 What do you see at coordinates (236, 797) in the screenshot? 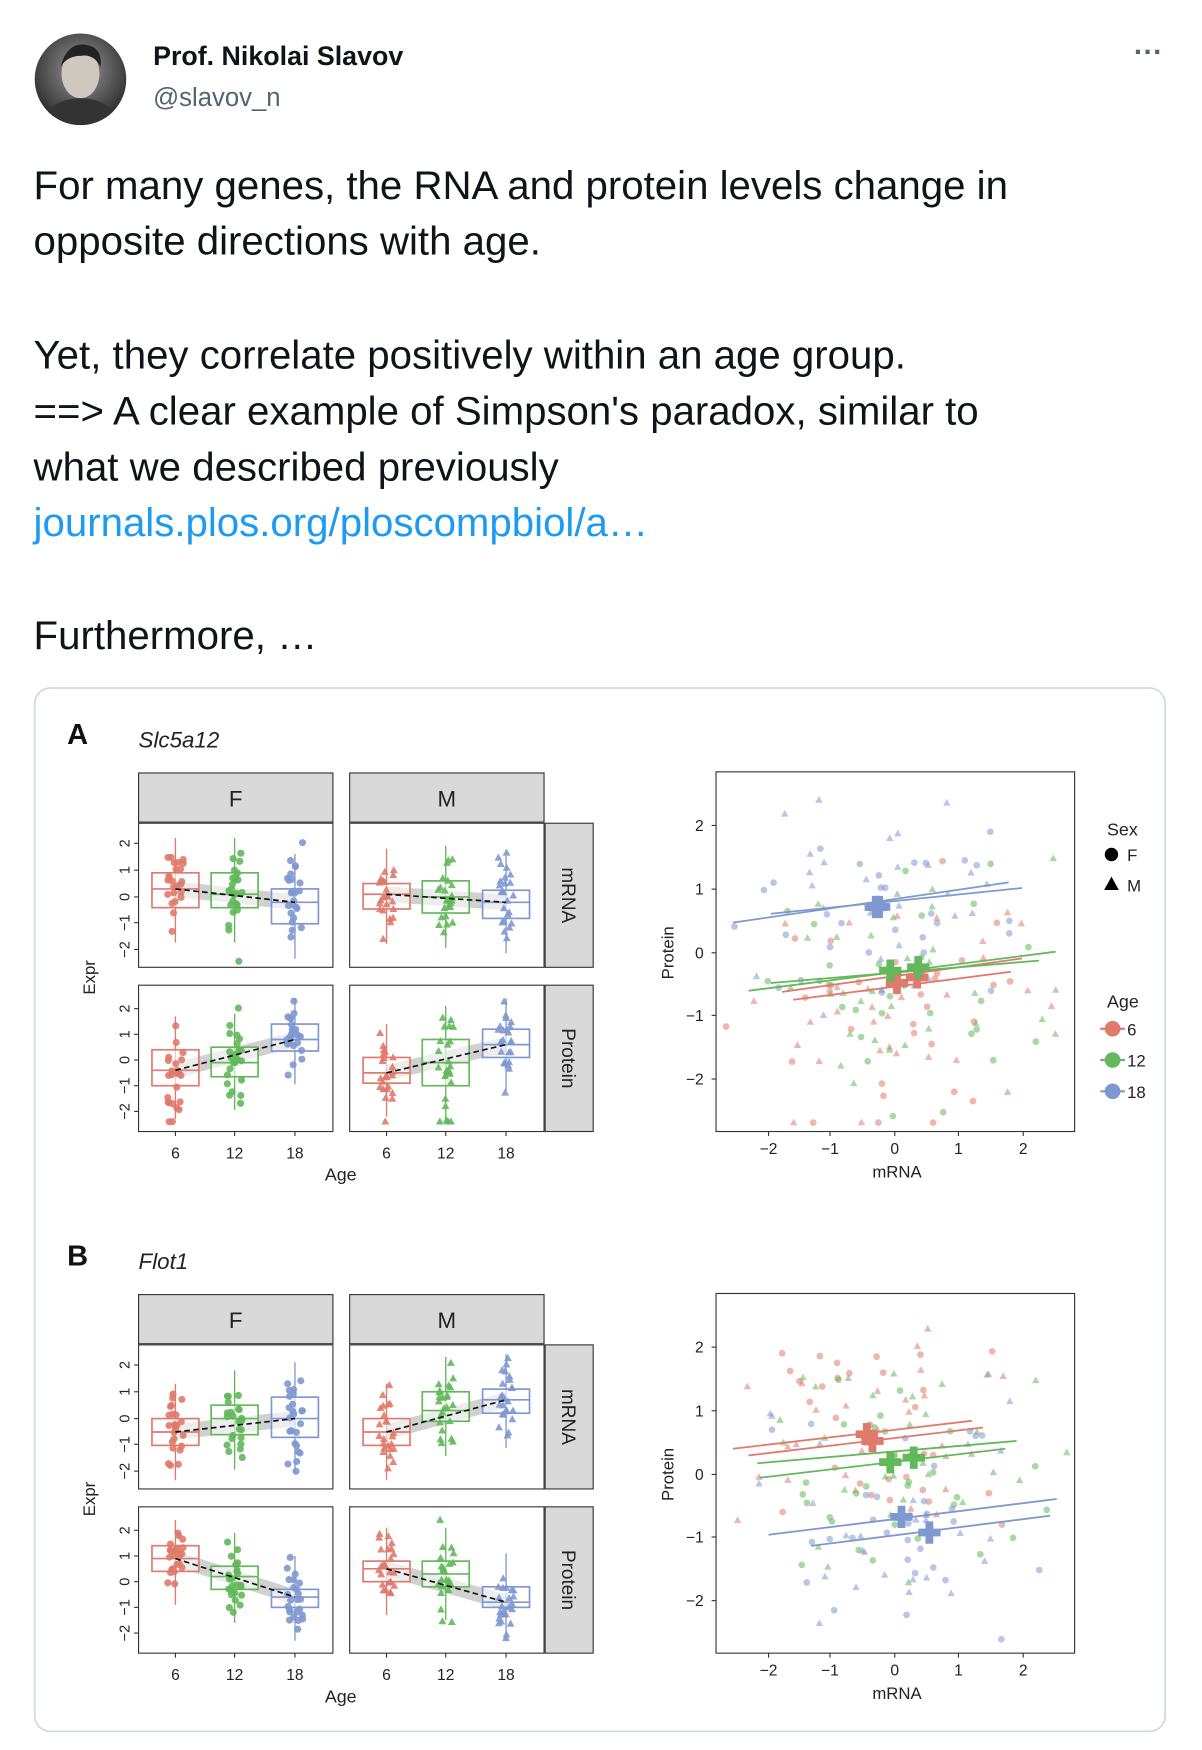
I see `facet-strip` at bounding box center [236, 797].